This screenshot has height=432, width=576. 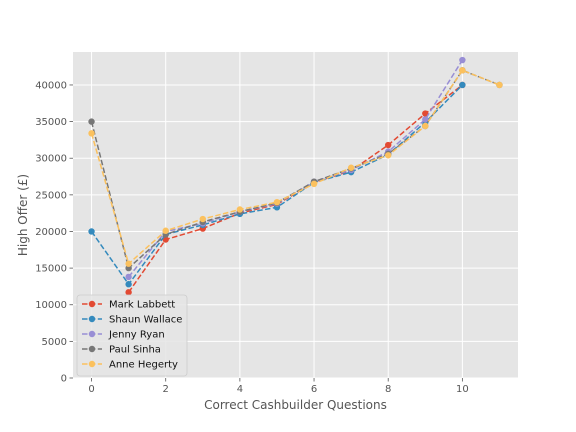 I want to click on legend-label: Mark Labbett, so click(x=142, y=305).